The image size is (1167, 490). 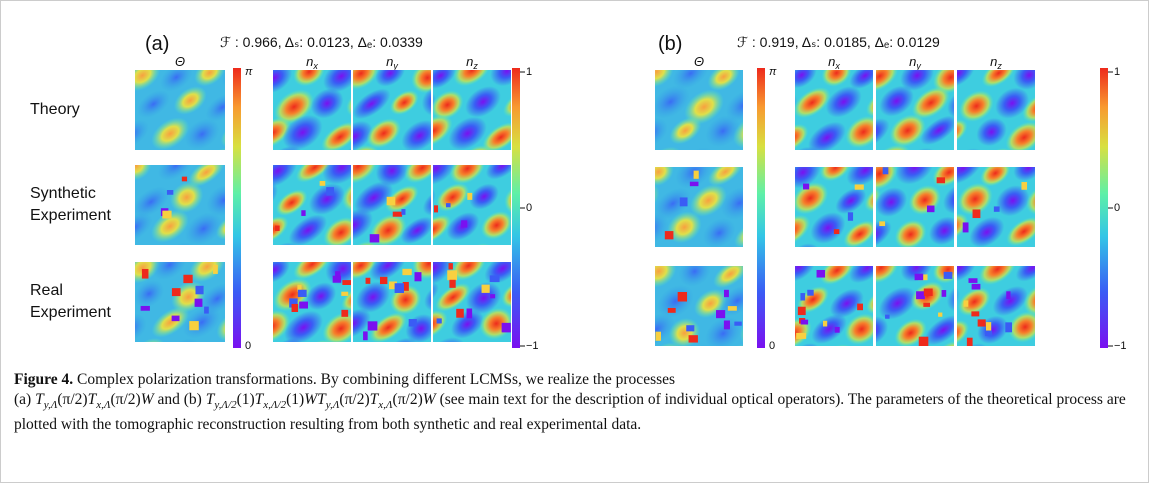 What do you see at coordinates (395, 66) in the screenshot?
I see `header-sub: y` at bounding box center [395, 66].